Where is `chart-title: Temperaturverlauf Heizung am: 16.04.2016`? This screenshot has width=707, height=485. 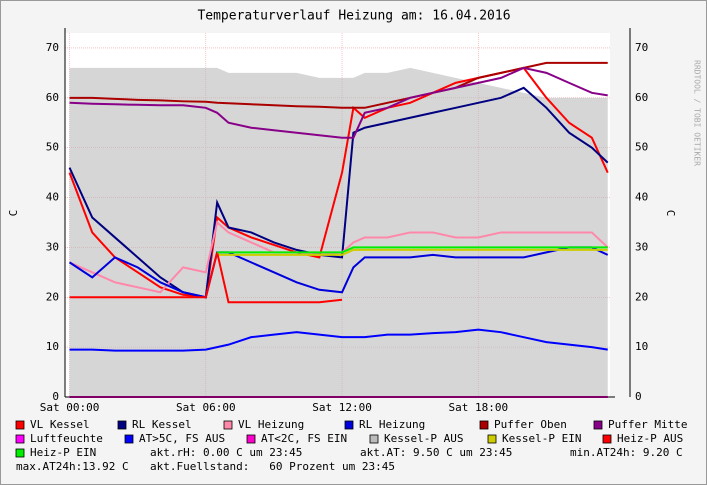
chart-title: Temperaturverlauf Heizung am: 16.04.2016 is located at coordinates (353, 16).